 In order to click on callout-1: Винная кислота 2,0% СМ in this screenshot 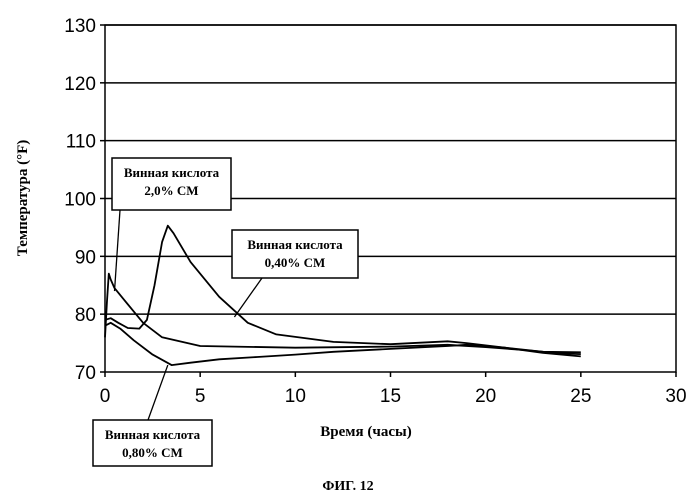, I will do `click(171, 224)`.